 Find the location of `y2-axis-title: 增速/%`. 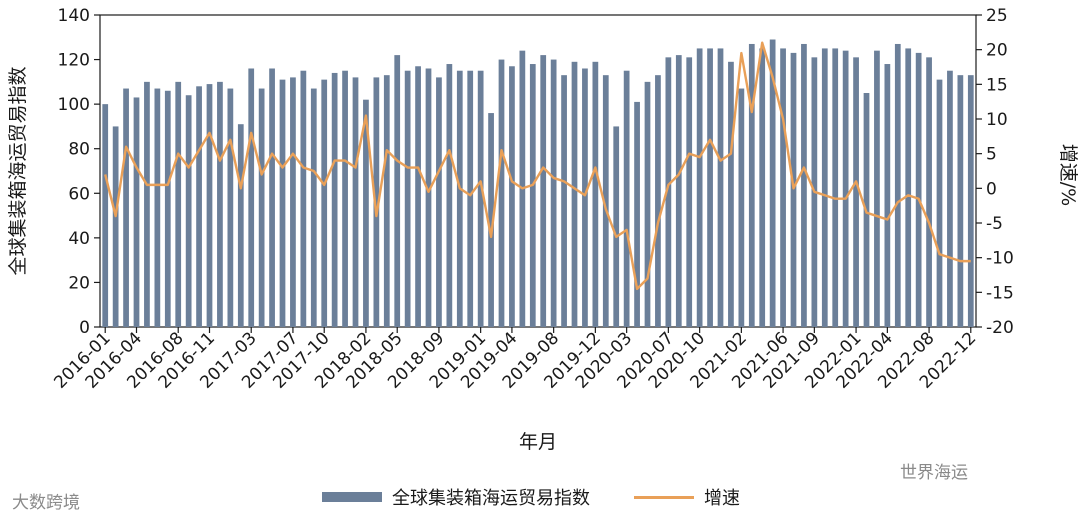

y2-axis-title: 增速/% is located at coordinates (1068, 175).